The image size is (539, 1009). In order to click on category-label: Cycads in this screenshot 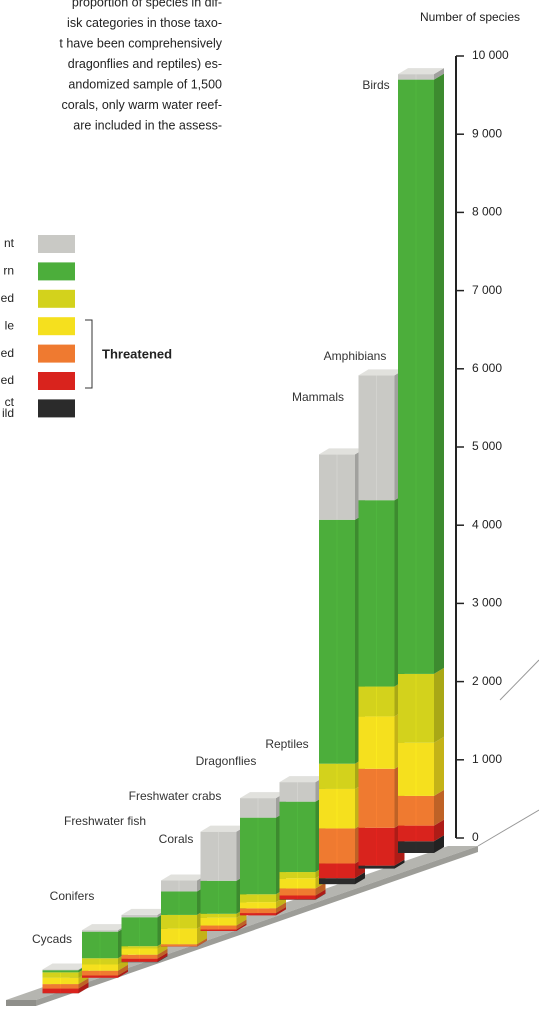, I will do `click(52, 939)`.